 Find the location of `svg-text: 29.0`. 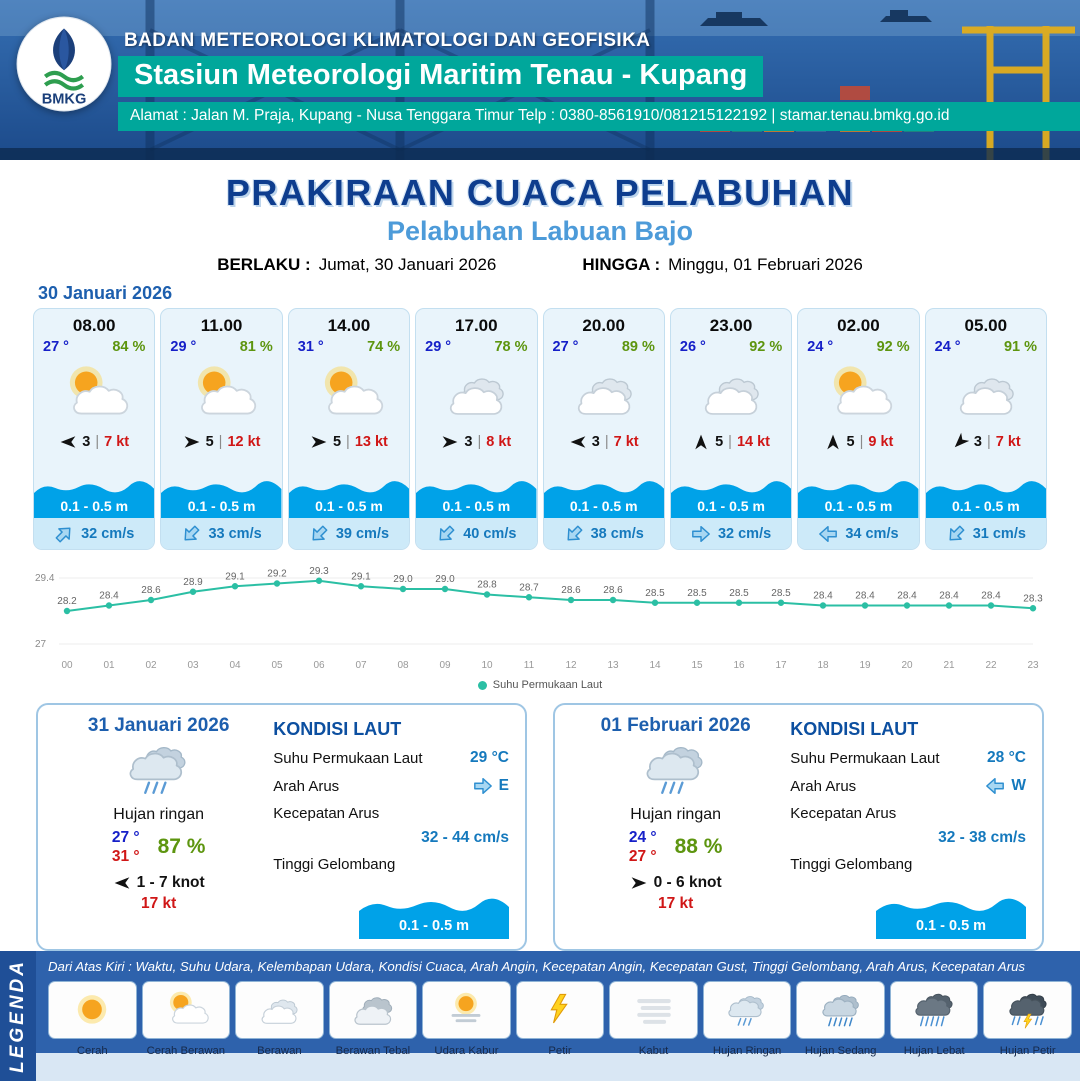

svg-text: 29.0 is located at coordinates (445, 579).